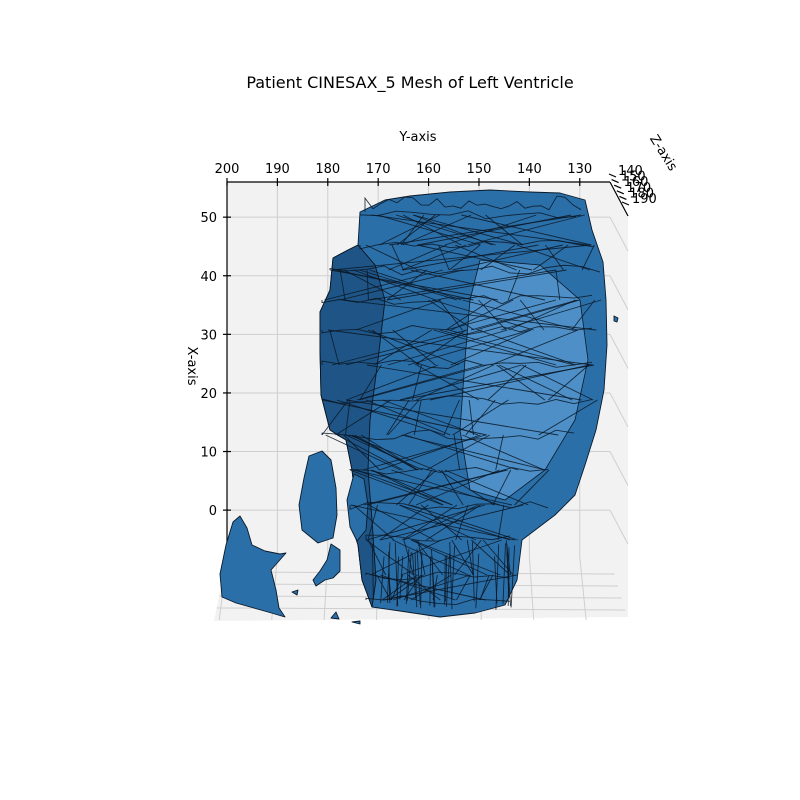  Describe the element at coordinates (191, 366) in the screenshot. I see `x-axis-label: X-axis` at that location.